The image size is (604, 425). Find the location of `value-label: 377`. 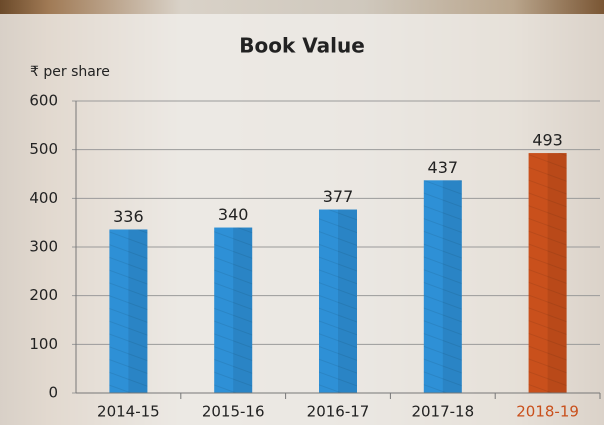

value-label: 377 is located at coordinates (338, 196).